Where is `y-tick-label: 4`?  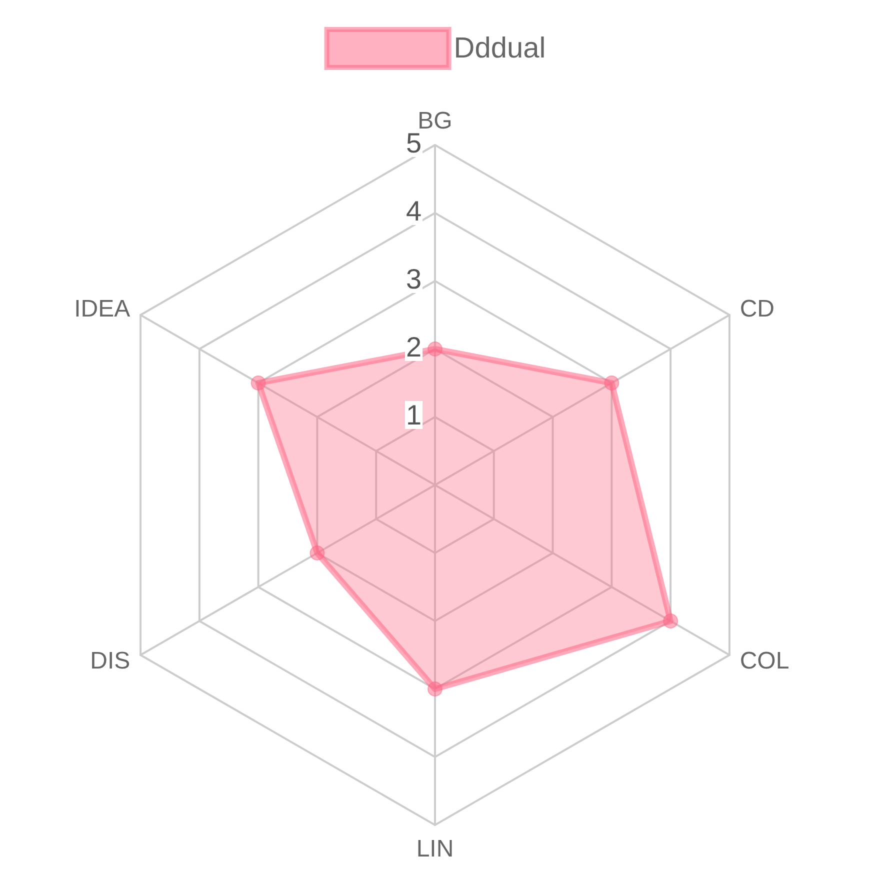 y-tick-label: 4 is located at coordinates (414, 211).